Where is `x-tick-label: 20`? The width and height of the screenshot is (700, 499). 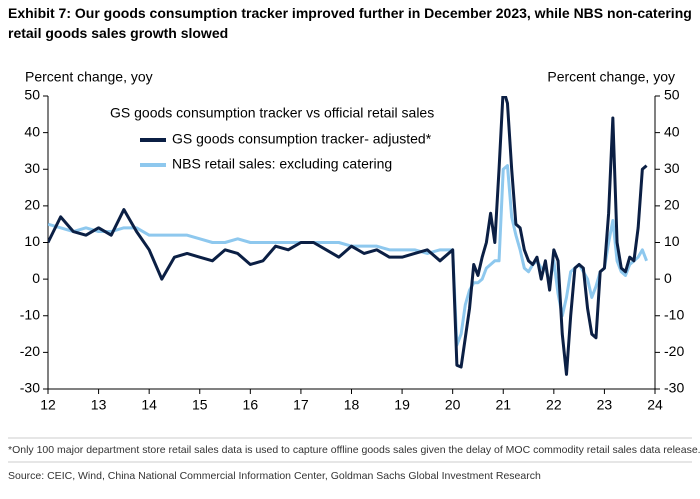
x-tick-label: 20 is located at coordinates (453, 405).